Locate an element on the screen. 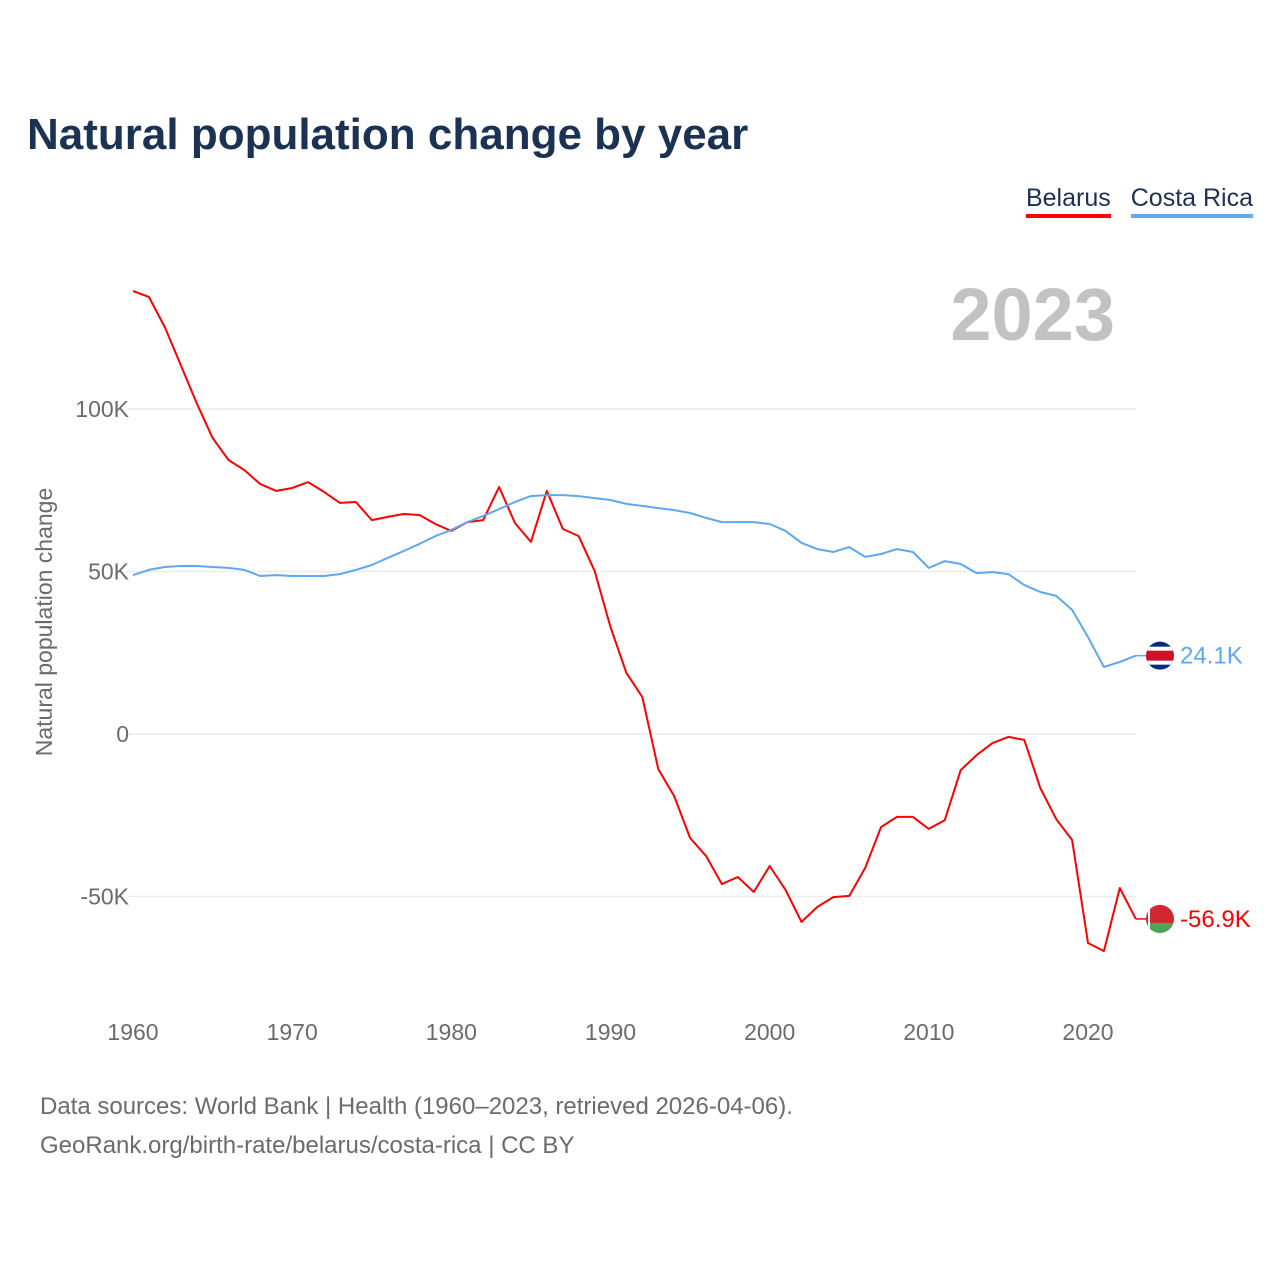  x-axis-ticks: 1960 1970 1980 1990 2000 2010 2020 is located at coordinates (610, 1032).